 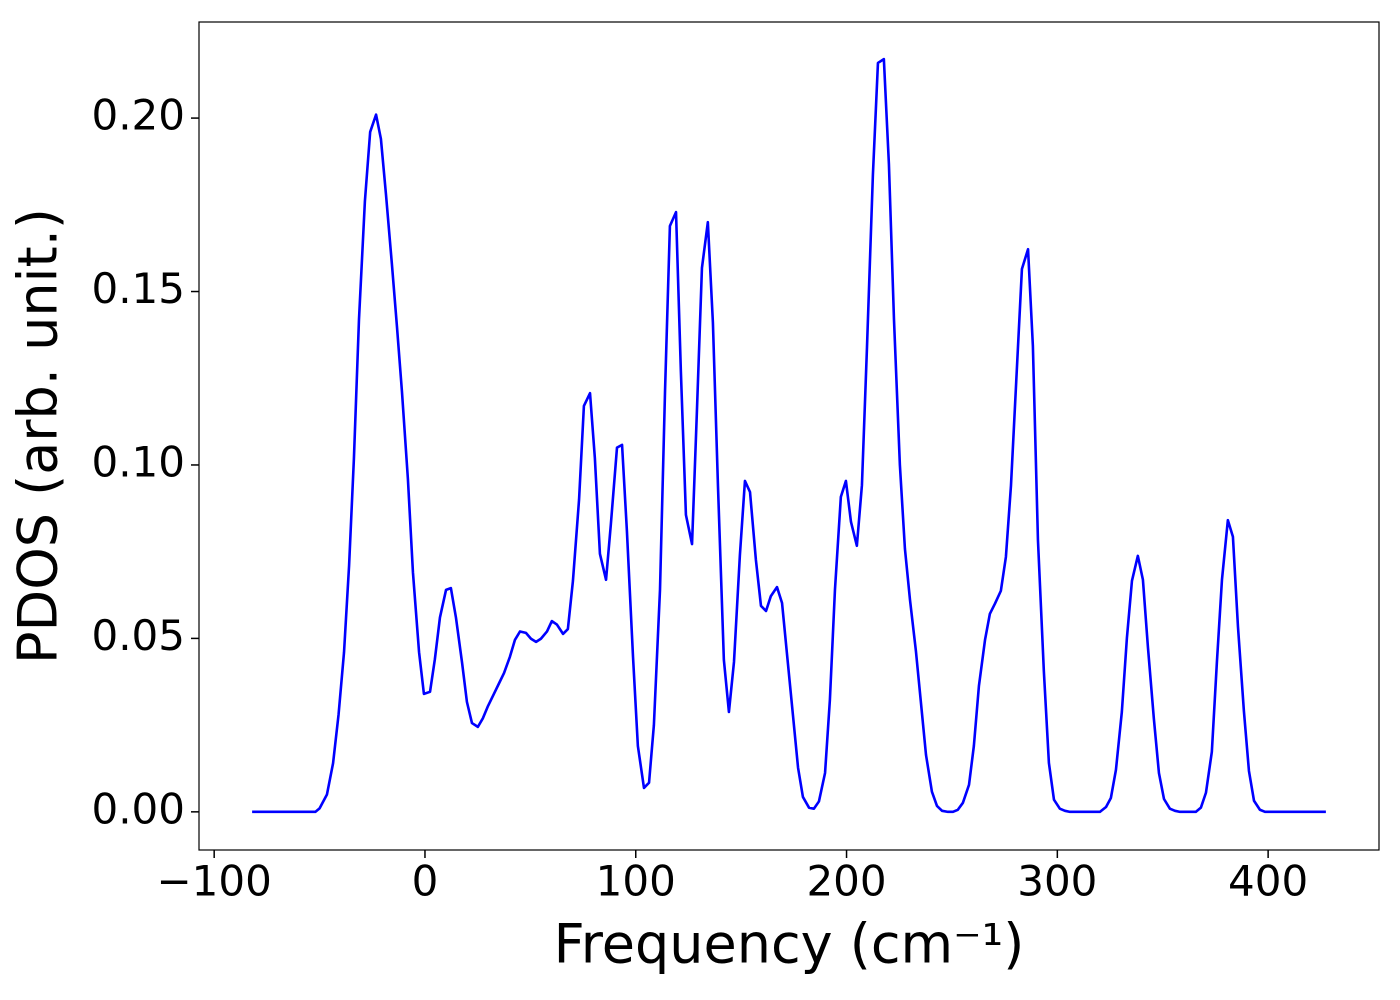 I want to click on y-tick-label: 0.20, so click(x=138, y=115).